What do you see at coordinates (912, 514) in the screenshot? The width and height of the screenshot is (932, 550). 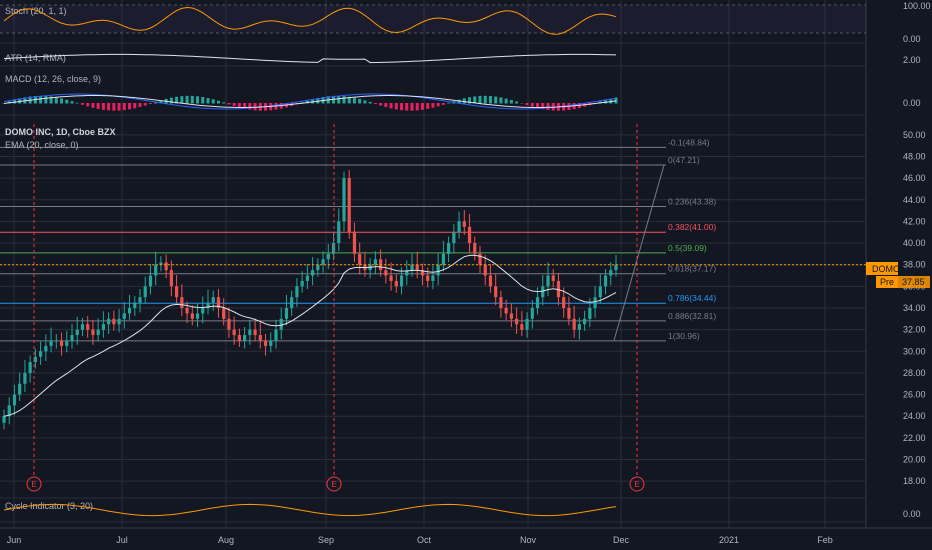 I see `cycle-axis: 0.00` at bounding box center [912, 514].